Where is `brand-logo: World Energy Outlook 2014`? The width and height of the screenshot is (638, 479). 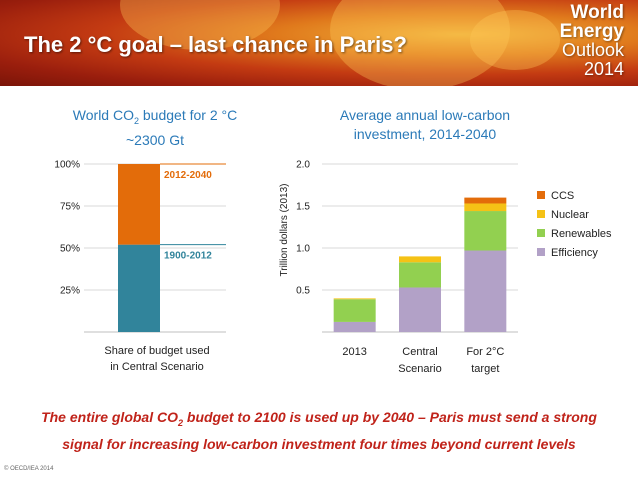 brand-logo: World Energy Outlook 2014 is located at coordinates (592, 41).